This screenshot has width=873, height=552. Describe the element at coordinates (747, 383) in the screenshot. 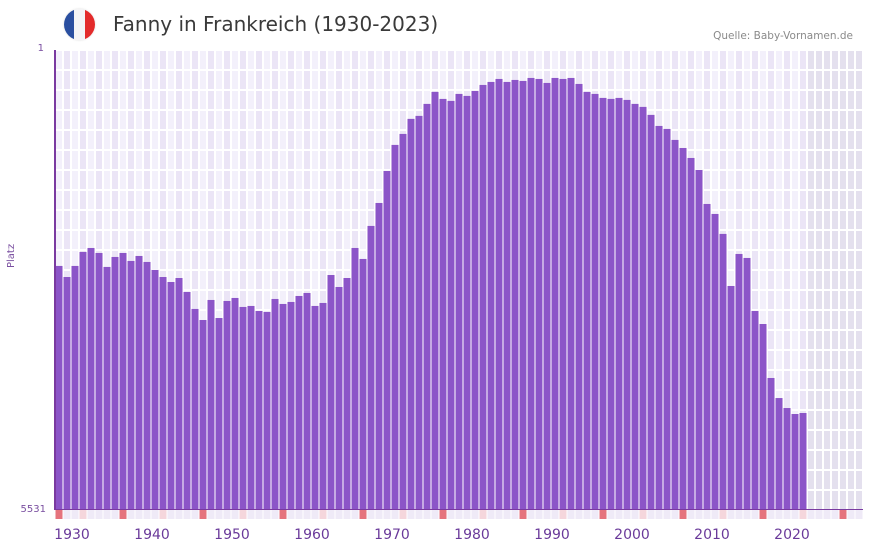

I see `bar-2016` at that location.